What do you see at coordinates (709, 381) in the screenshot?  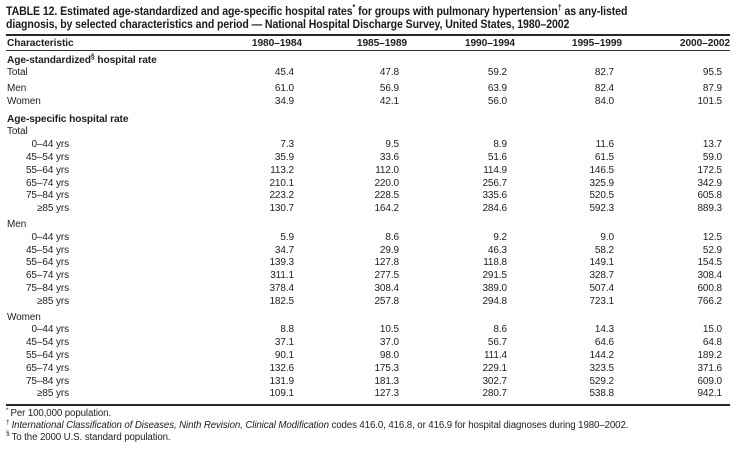 I see `cell-value: 609.0` at bounding box center [709, 381].